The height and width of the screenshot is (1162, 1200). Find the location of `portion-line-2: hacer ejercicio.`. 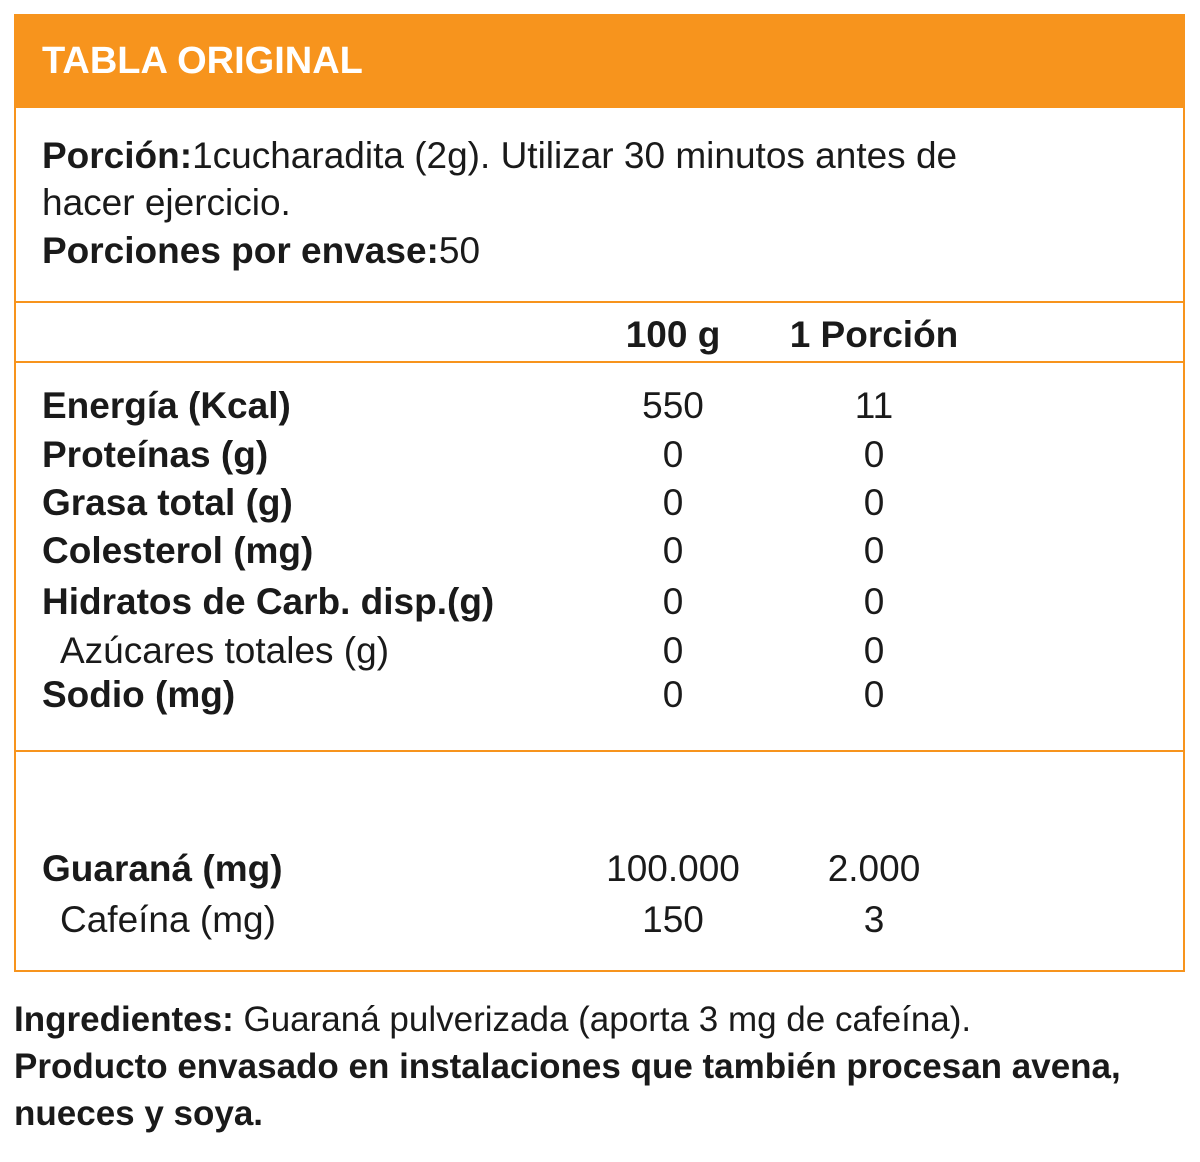

portion-line-2: hacer ejercicio. is located at coordinates (166, 202).